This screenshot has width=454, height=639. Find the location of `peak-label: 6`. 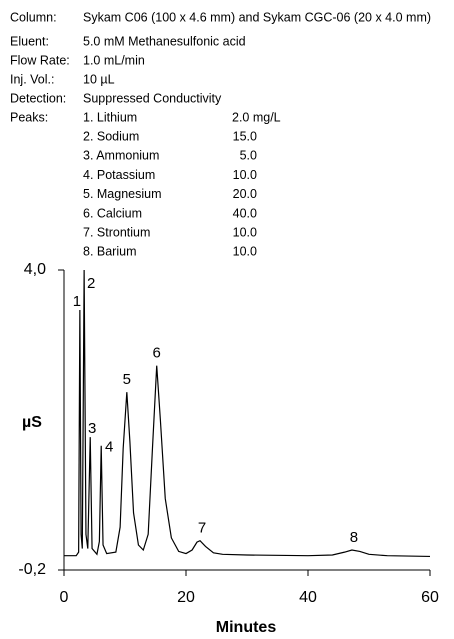

peak-label: 6 is located at coordinates (157, 353).